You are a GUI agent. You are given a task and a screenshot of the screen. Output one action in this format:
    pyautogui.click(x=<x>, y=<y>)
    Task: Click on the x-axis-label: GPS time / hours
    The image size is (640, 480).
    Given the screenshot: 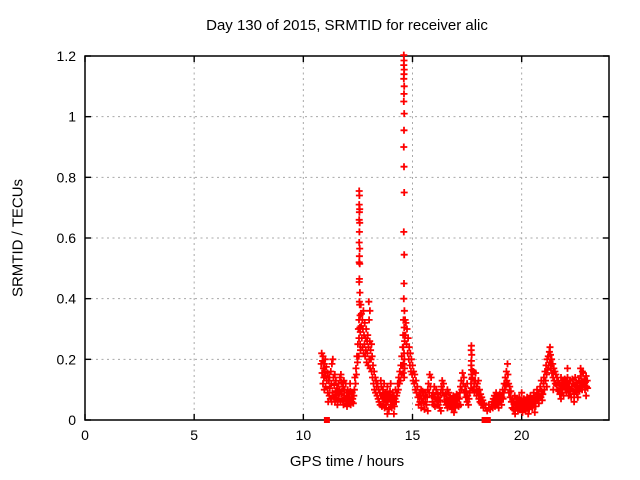 What is the action you would take?
    pyautogui.click(x=347, y=461)
    